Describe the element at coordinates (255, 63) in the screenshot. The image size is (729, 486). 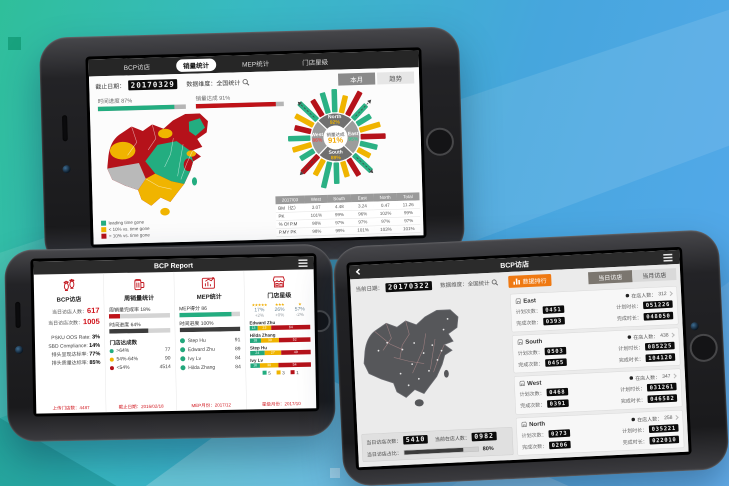
I see `tab-mep-stats: MEP统计` at that location.